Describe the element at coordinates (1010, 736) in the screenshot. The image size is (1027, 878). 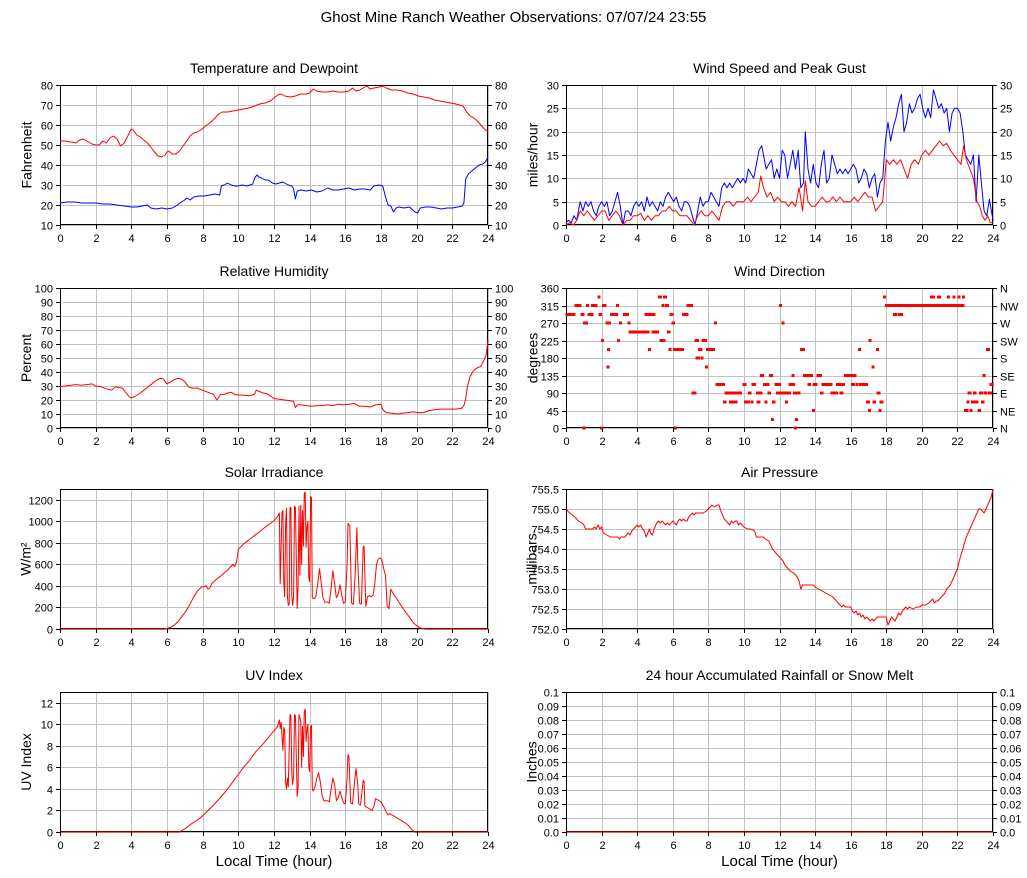
I see `svg-text: 0.07` at that location.